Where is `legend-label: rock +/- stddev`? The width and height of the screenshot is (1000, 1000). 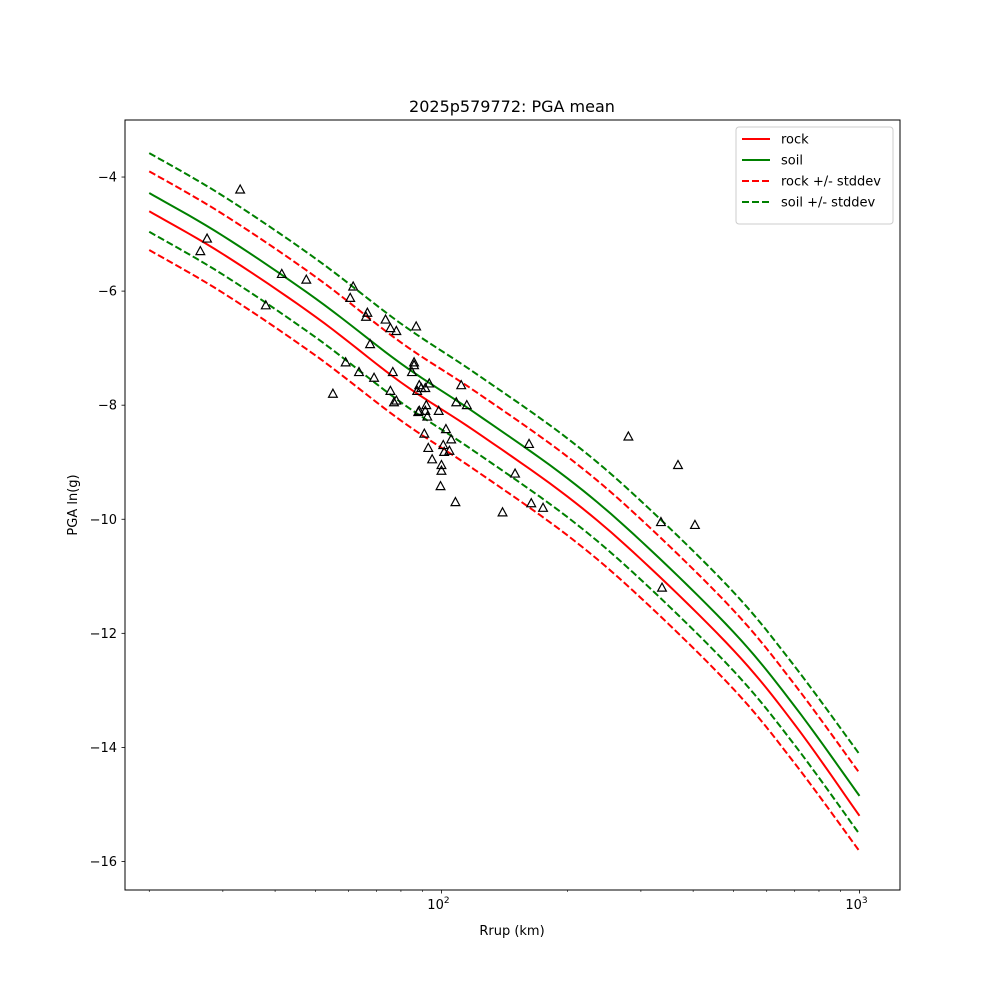
legend-label: rock +/- stddev is located at coordinates (831, 182).